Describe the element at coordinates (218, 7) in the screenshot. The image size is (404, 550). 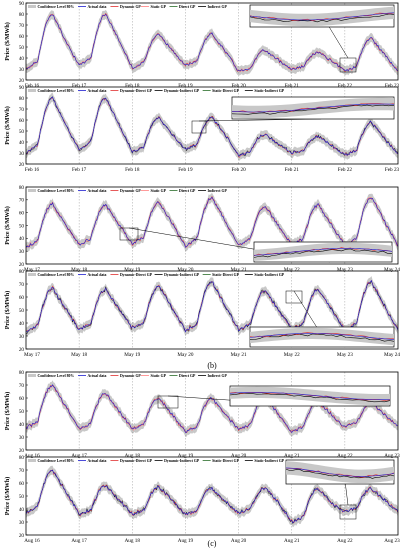
I see `legend-entry: Indirect GP` at that location.